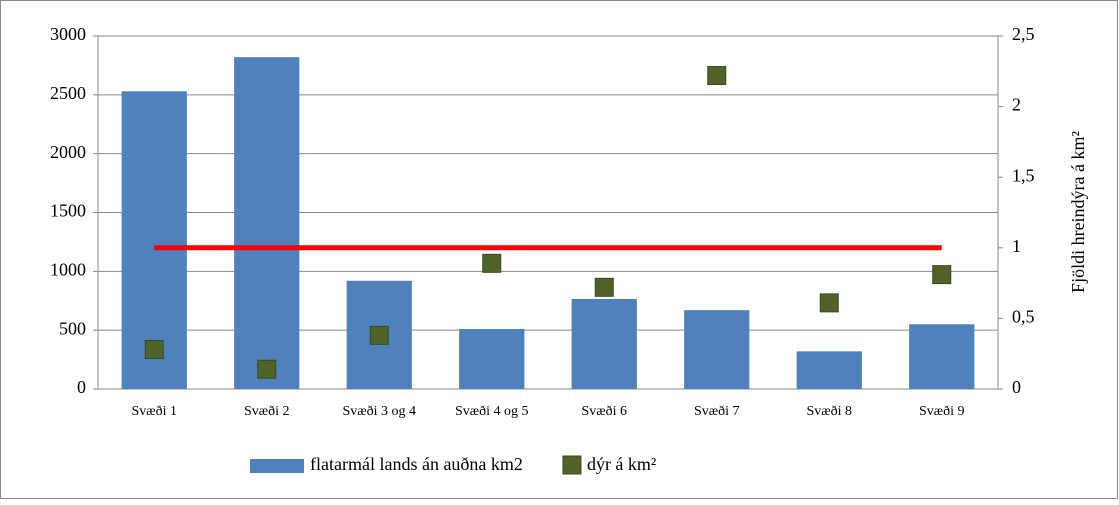  Describe the element at coordinates (81, 387) in the screenshot. I see `y-tick-label: 0` at that location.